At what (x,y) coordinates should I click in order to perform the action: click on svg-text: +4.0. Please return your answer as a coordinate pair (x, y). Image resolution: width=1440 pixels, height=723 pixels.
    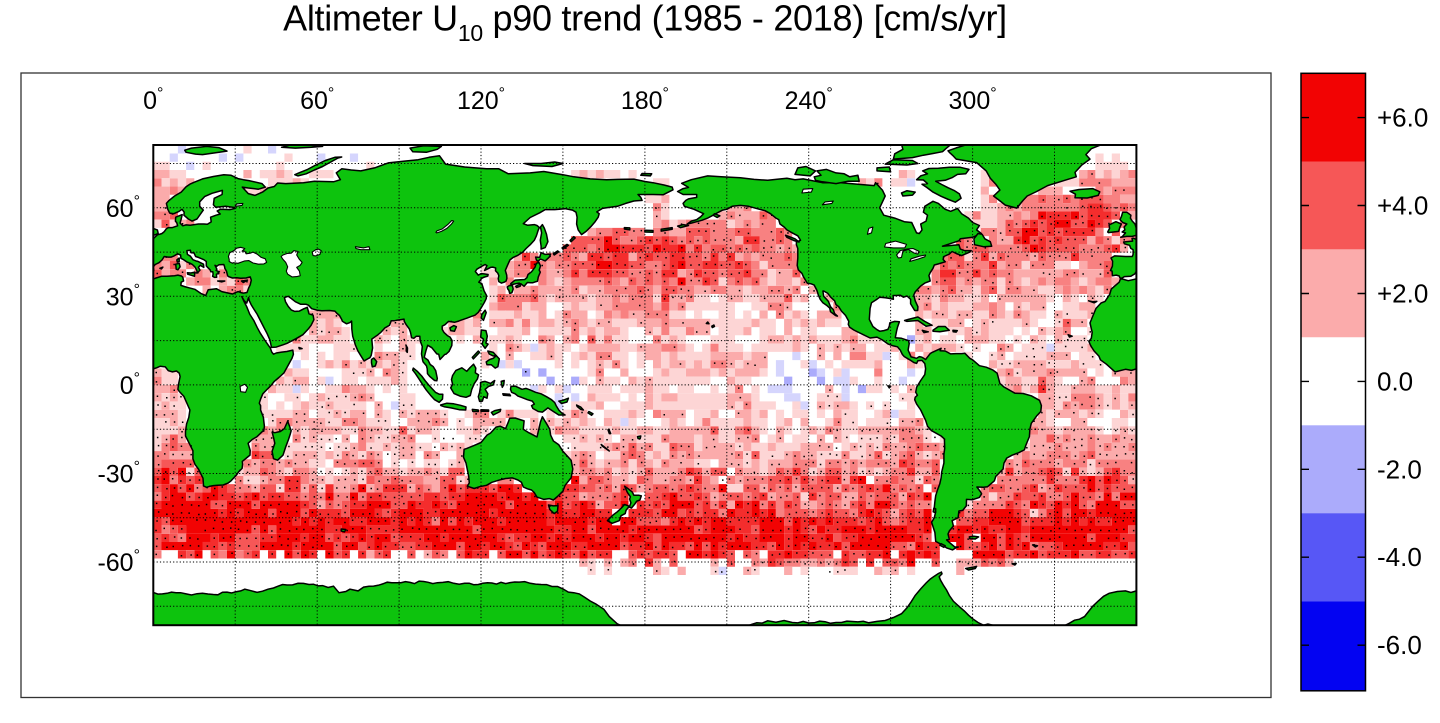
    Looking at the image, I should click on (1402, 206).